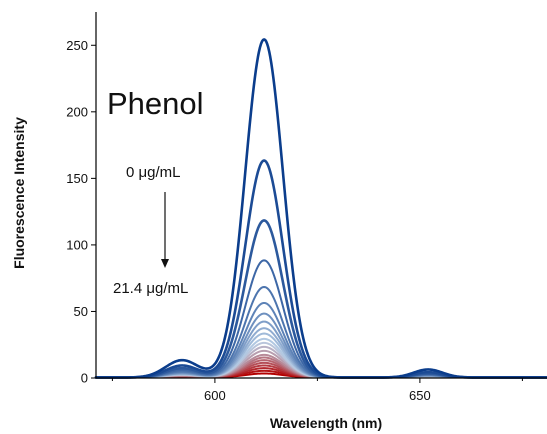  Describe the element at coordinates (84, 378) in the screenshot. I see `y-tick-label: 0` at that location.